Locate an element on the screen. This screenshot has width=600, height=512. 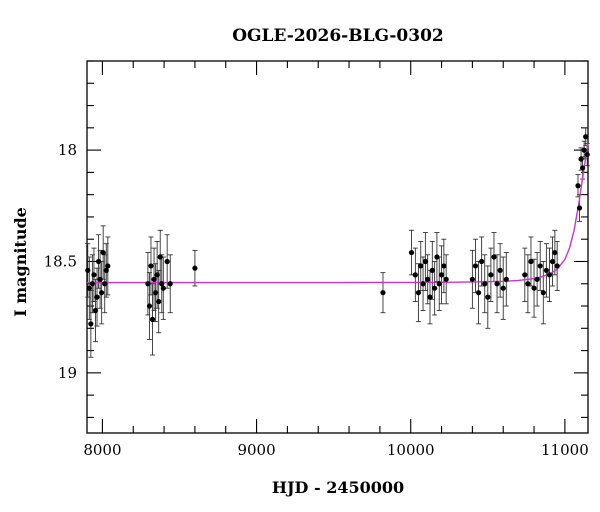
y-tick-label: 18.5 is located at coordinates (60, 261).